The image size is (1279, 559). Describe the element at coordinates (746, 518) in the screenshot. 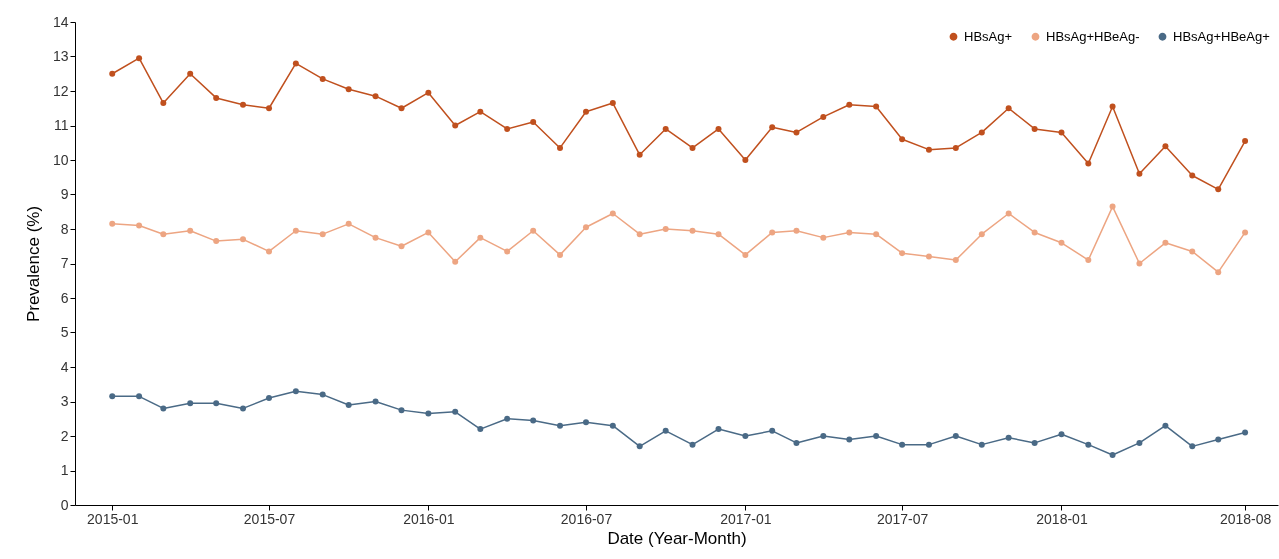

I see `x-tick-label: 2017-01` at that location.